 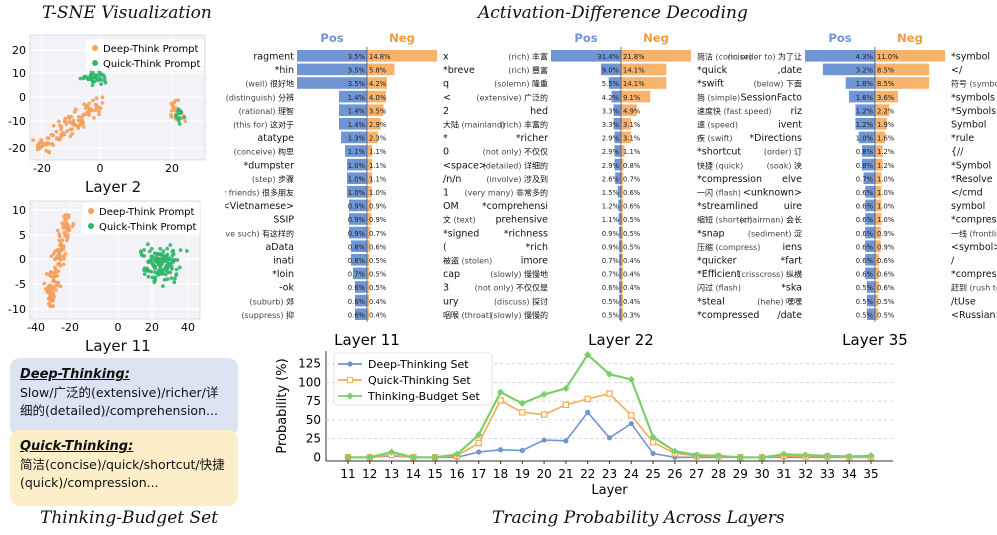 What do you see at coordinates (357, 302) in the screenshot?
I see `pos-value-label: 0.6%` at bounding box center [357, 302].